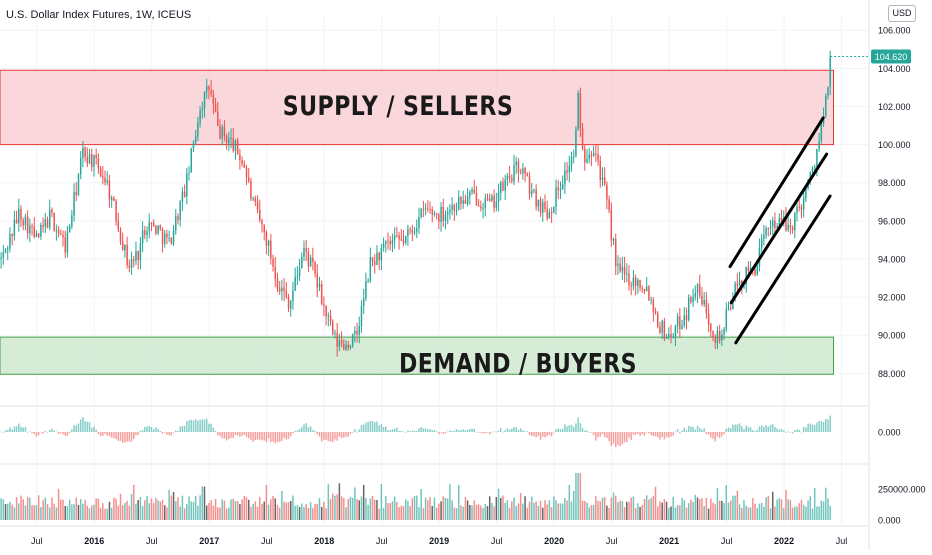 The image size is (932, 555). I want to click on currency-button: USD, so click(902, 13).